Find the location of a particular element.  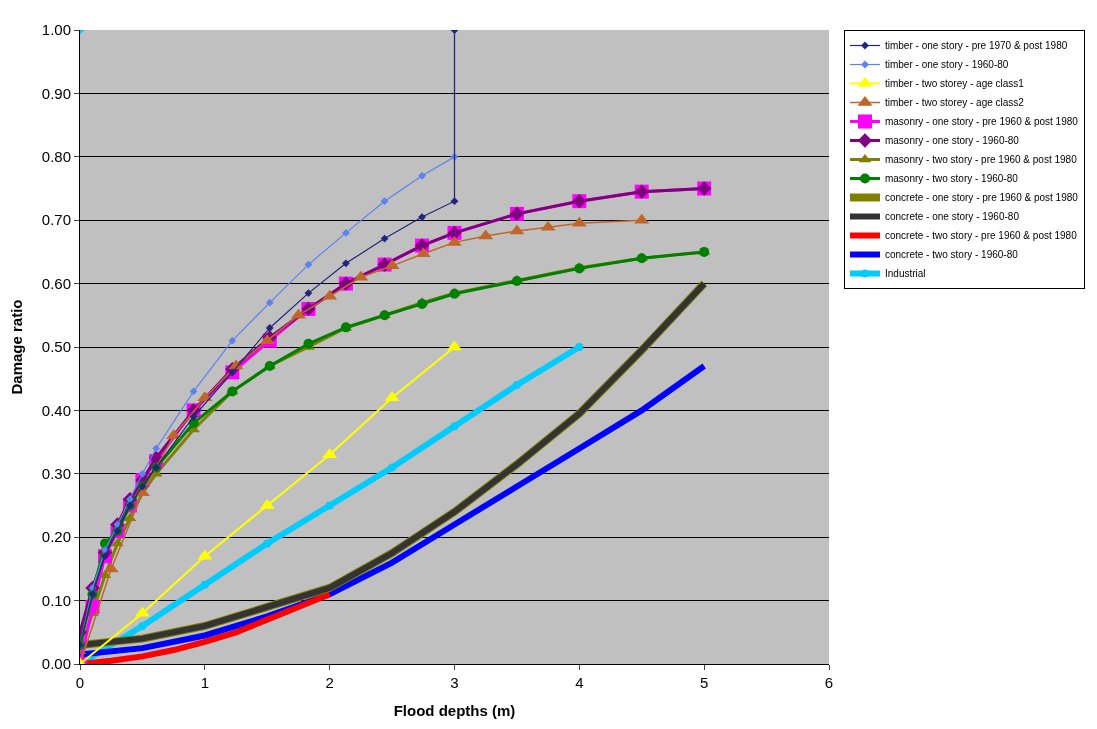

y-tick-label: 0.10 is located at coordinates (56, 600).